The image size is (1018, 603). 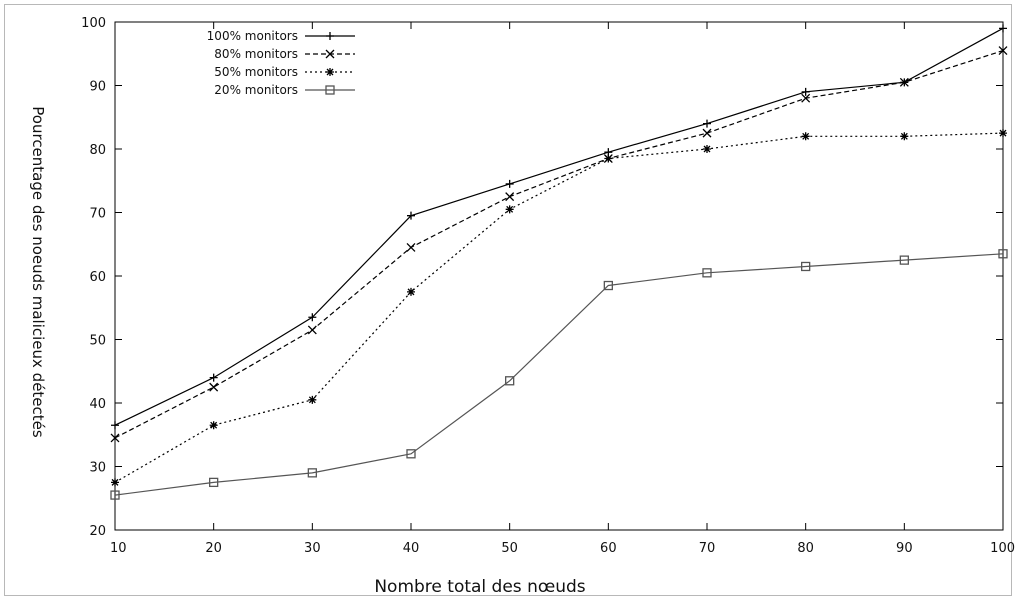 What do you see at coordinates (411, 548) in the screenshot?
I see `x-tick-label: 40` at bounding box center [411, 548].